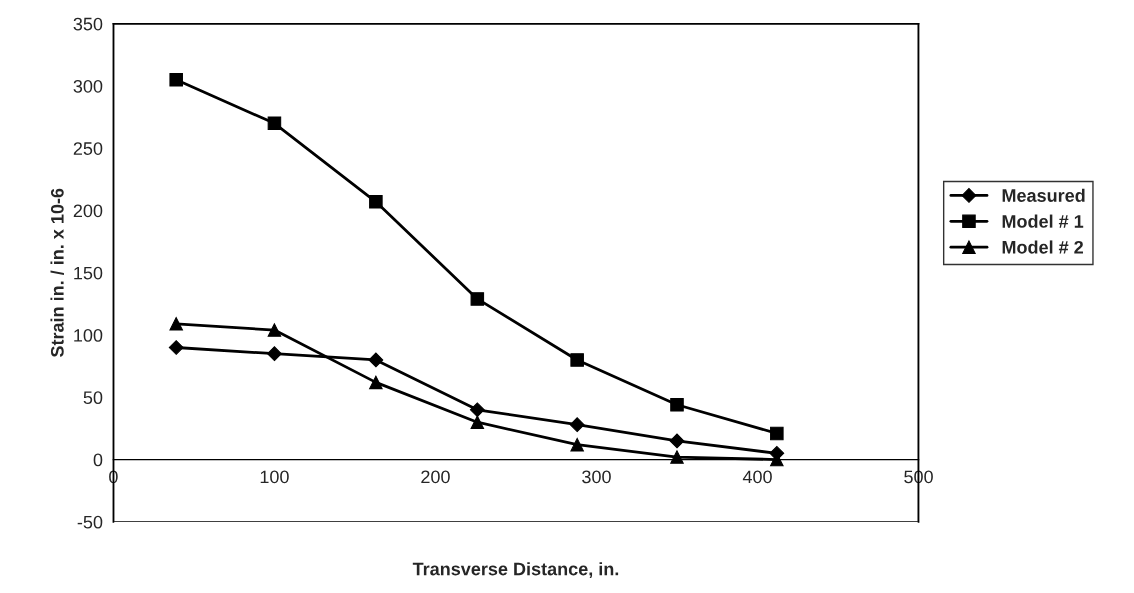 The image size is (1134, 593). Describe the element at coordinates (93, 398) in the screenshot. I see `y-tick-label: 50` at that location.